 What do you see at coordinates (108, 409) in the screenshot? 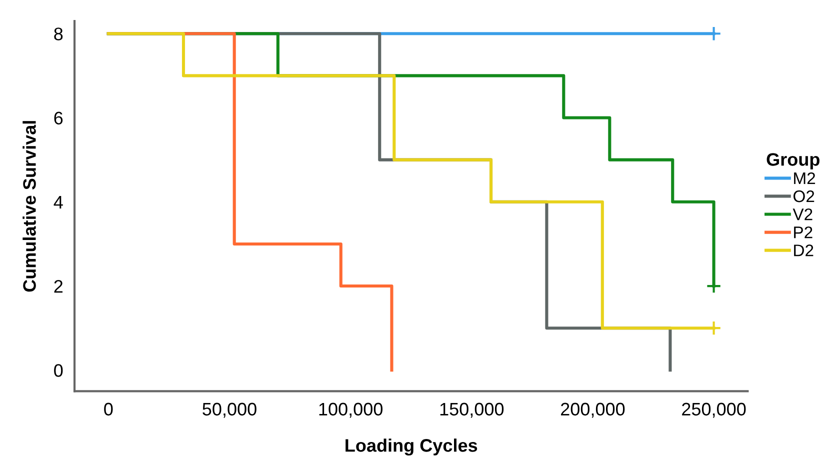
I see `x-tick-label: 0` at bounding box center [108, 409].